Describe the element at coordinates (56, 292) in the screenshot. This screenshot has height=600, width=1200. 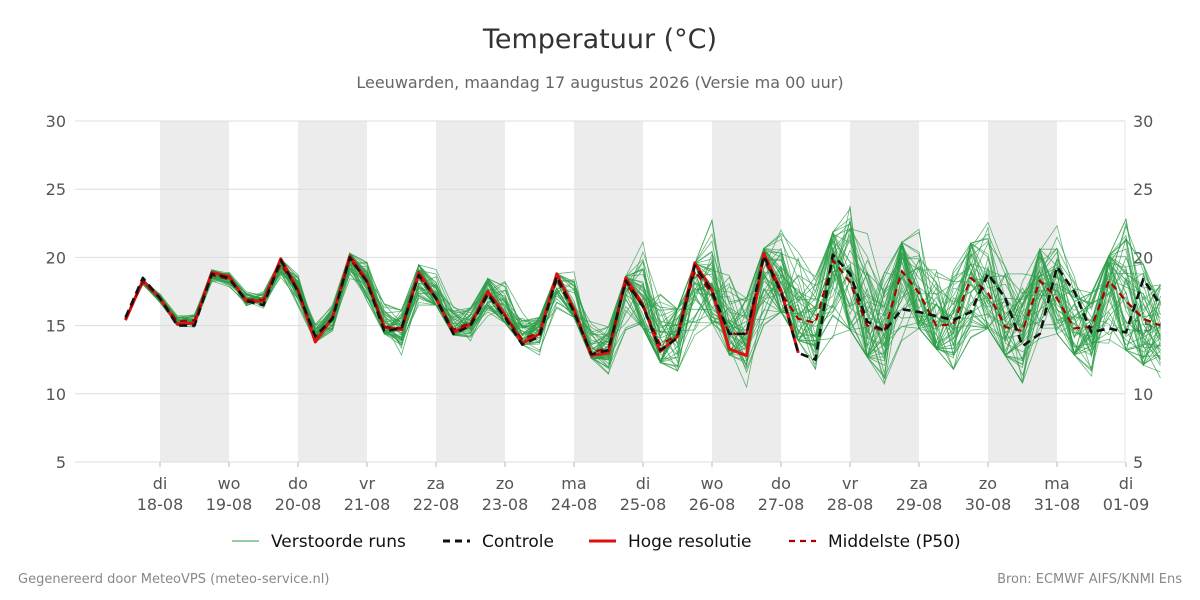
I see `y-axis-left: 5 10 15 20 25 30` at that location.